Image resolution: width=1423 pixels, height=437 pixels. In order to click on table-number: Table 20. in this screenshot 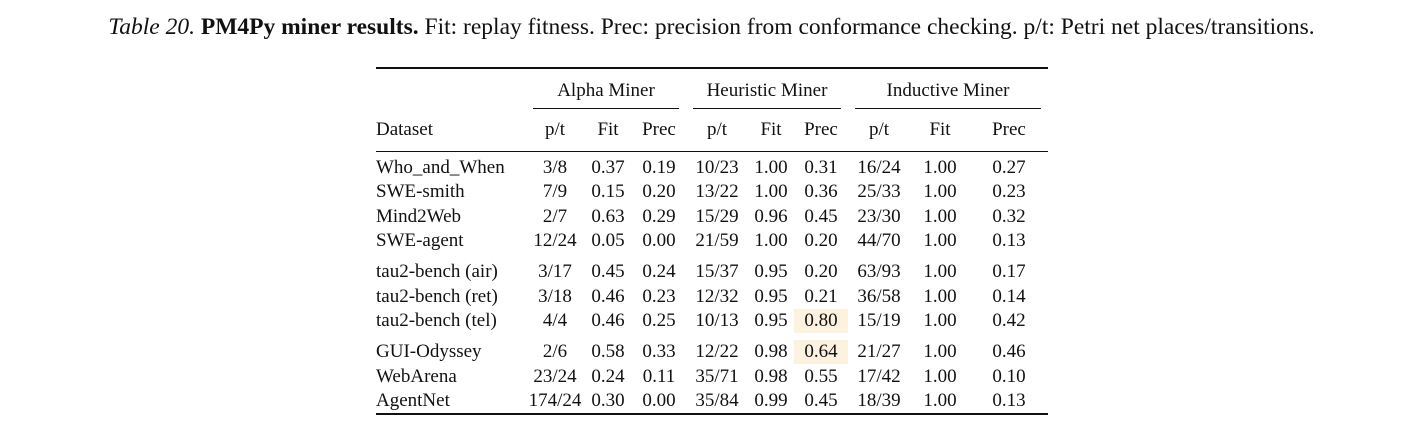, I will do `click(151, 27)`.